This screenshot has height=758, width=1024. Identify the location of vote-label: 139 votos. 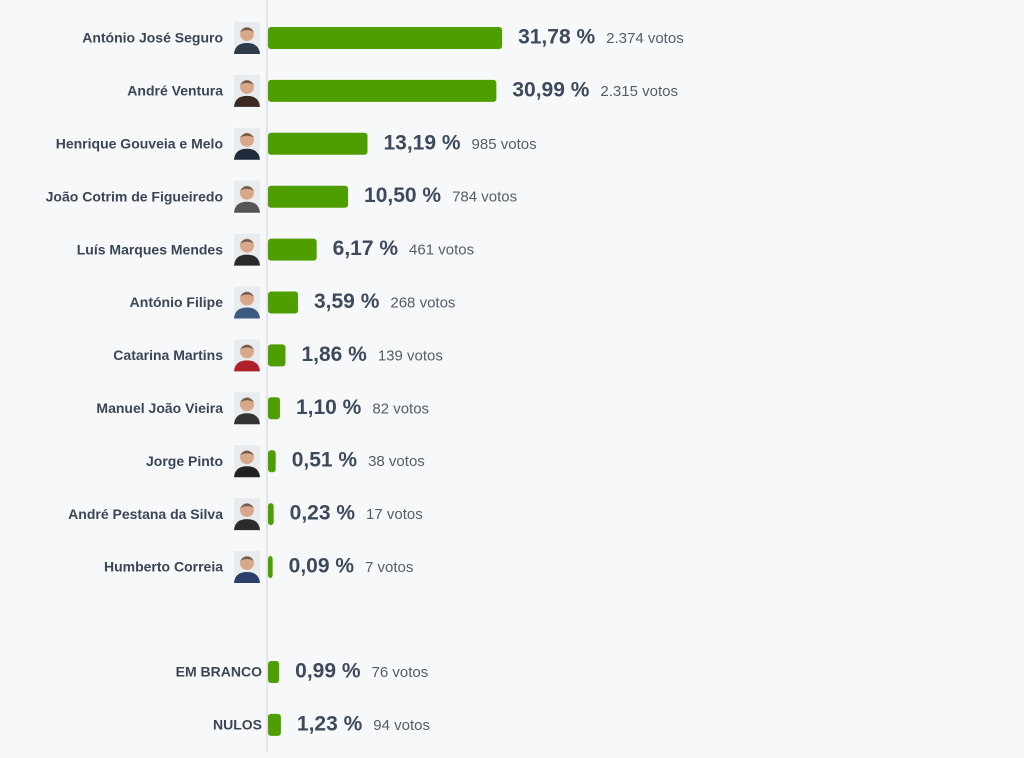
(410, 355).